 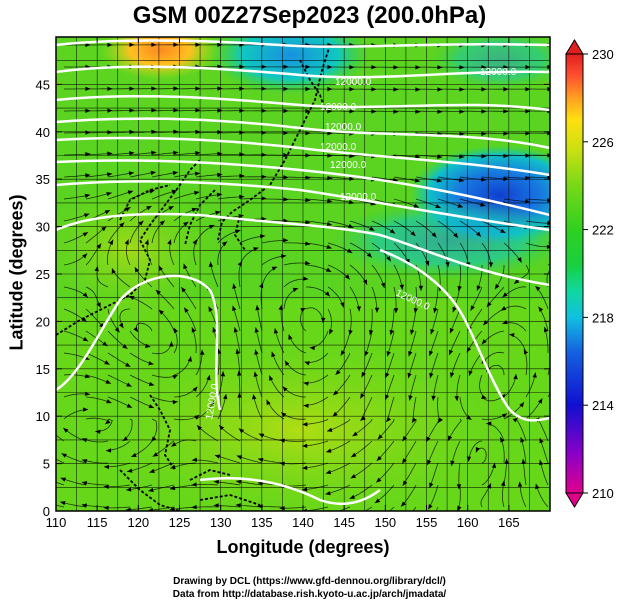 I want to click on colorbar-tick-label: 210, so click(x=603, y=493).